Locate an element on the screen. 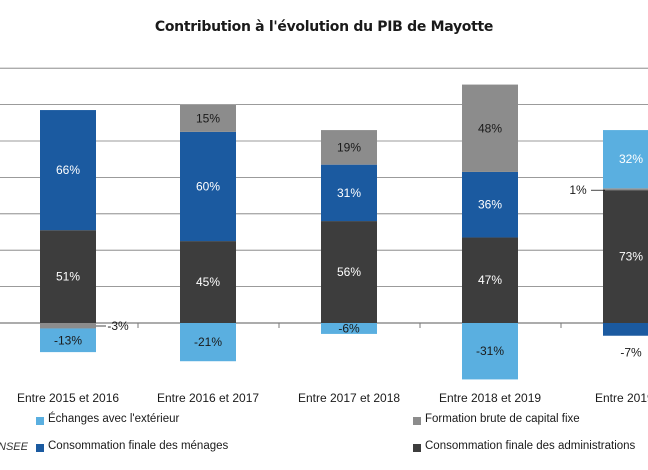 The height and width of the screenshot is (470, 648). data-label: 66% is located at coordinates (68, 170).